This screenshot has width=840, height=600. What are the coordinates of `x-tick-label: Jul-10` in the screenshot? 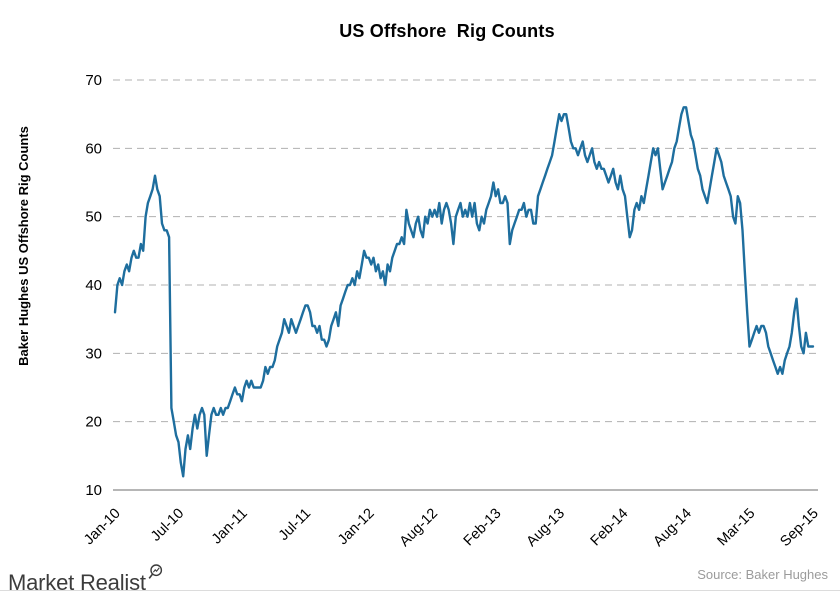 It's located at (167, 525).